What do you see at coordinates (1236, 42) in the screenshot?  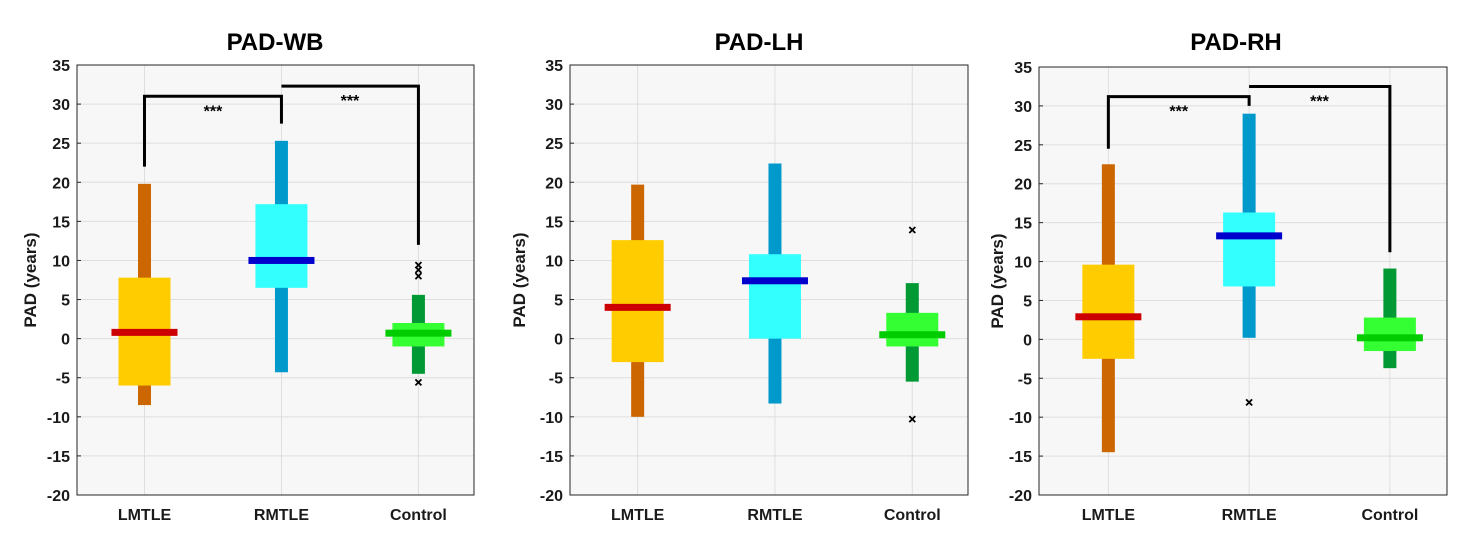 I see `chart-title: PAD-RH` at bounding box center [1236, 42].